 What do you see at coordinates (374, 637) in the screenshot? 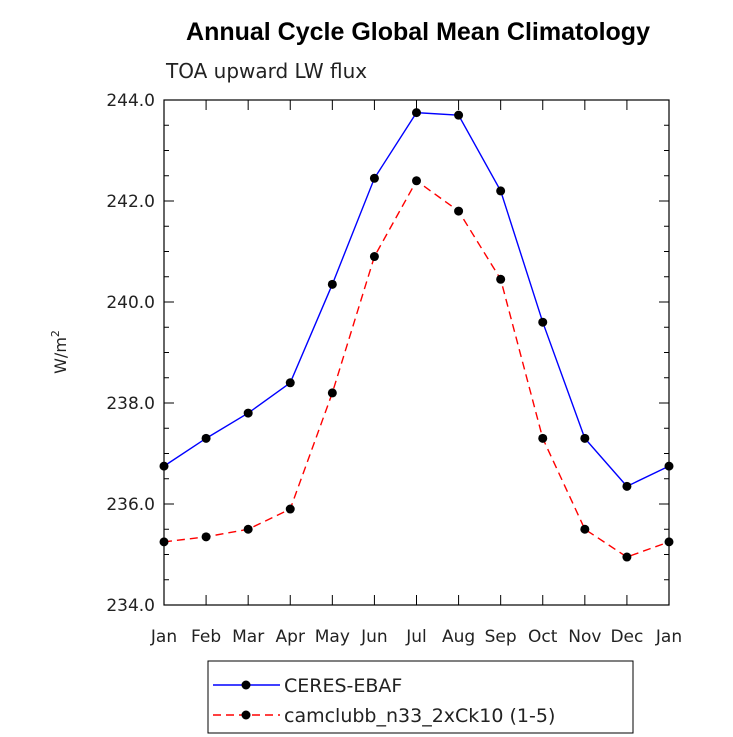
I see `x-tick-label: Jun` at bounding box center [374, 637].